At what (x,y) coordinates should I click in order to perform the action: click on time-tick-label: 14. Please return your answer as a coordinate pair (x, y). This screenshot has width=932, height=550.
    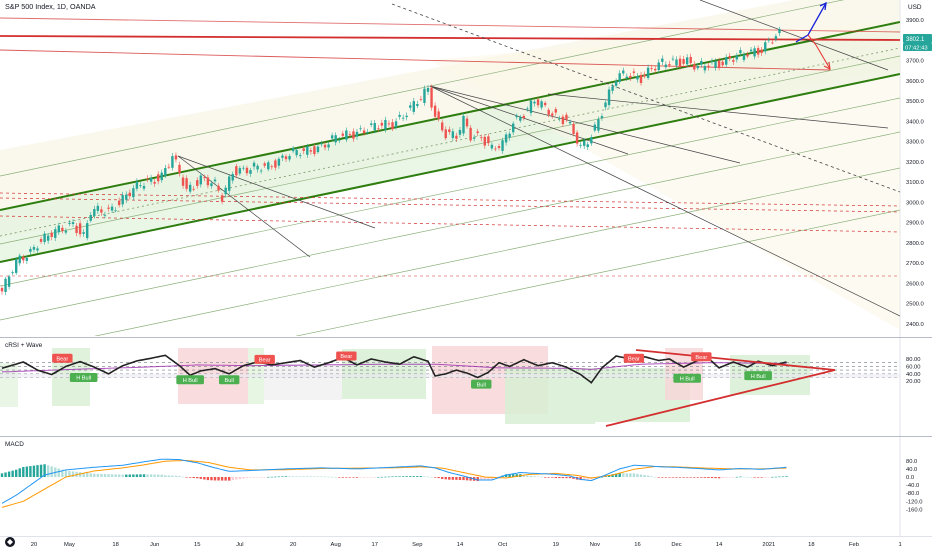
    Looking at the image, I should click on (719, 545).